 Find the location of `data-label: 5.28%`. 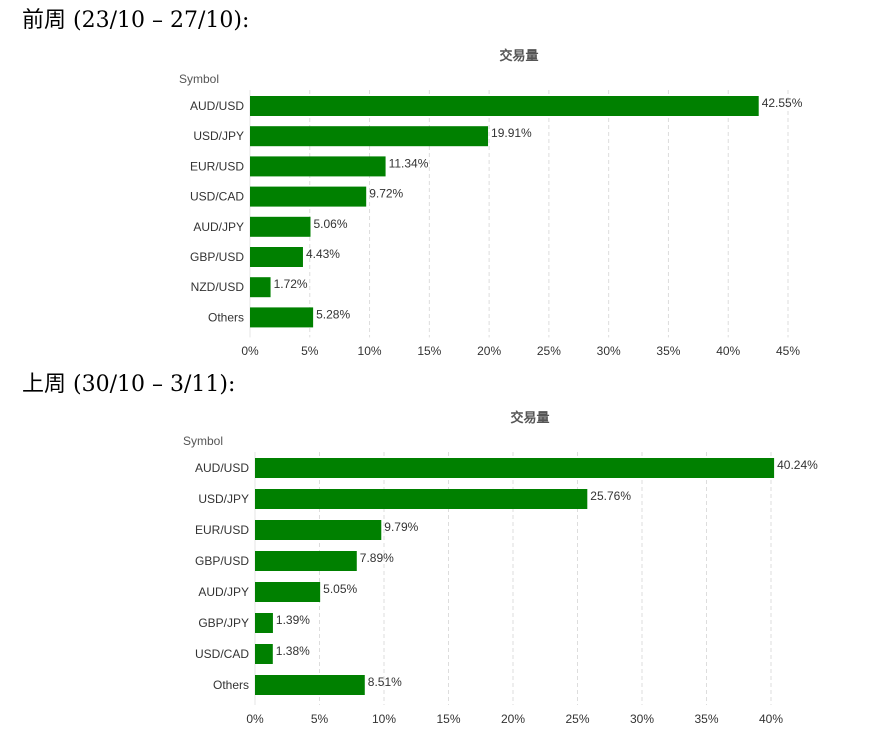

data-label: 5.28% is located at coordinates (333, 314).